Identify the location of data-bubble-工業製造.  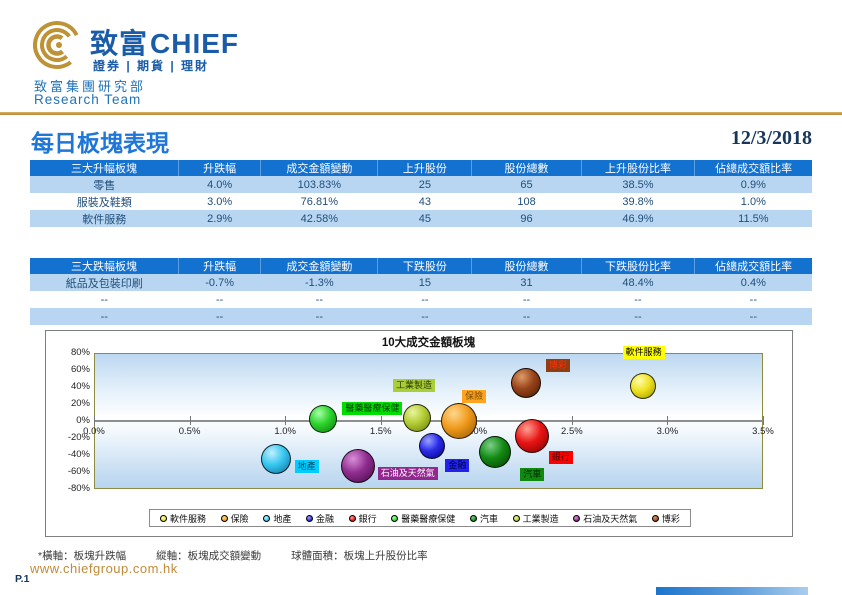
(417, 417).